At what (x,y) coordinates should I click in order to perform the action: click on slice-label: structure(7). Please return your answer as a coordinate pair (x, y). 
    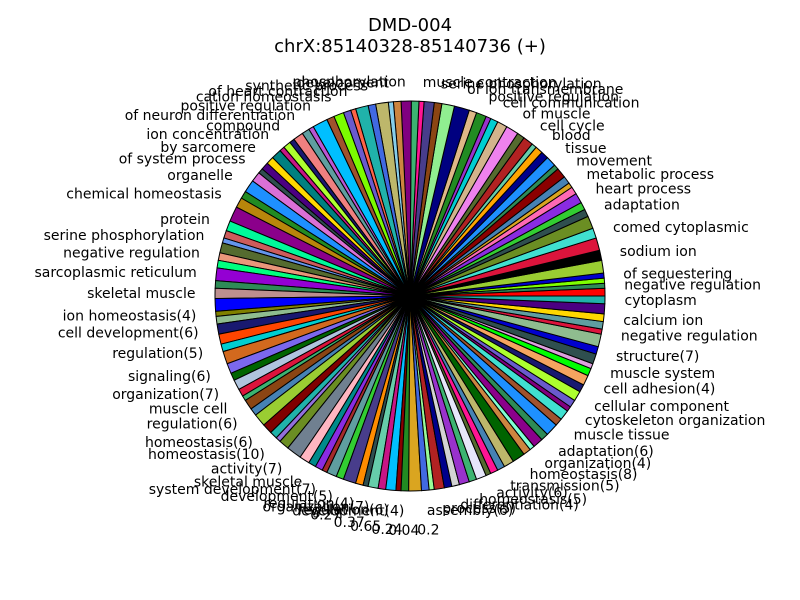
    Looking at the image, I should click on (657, 357).